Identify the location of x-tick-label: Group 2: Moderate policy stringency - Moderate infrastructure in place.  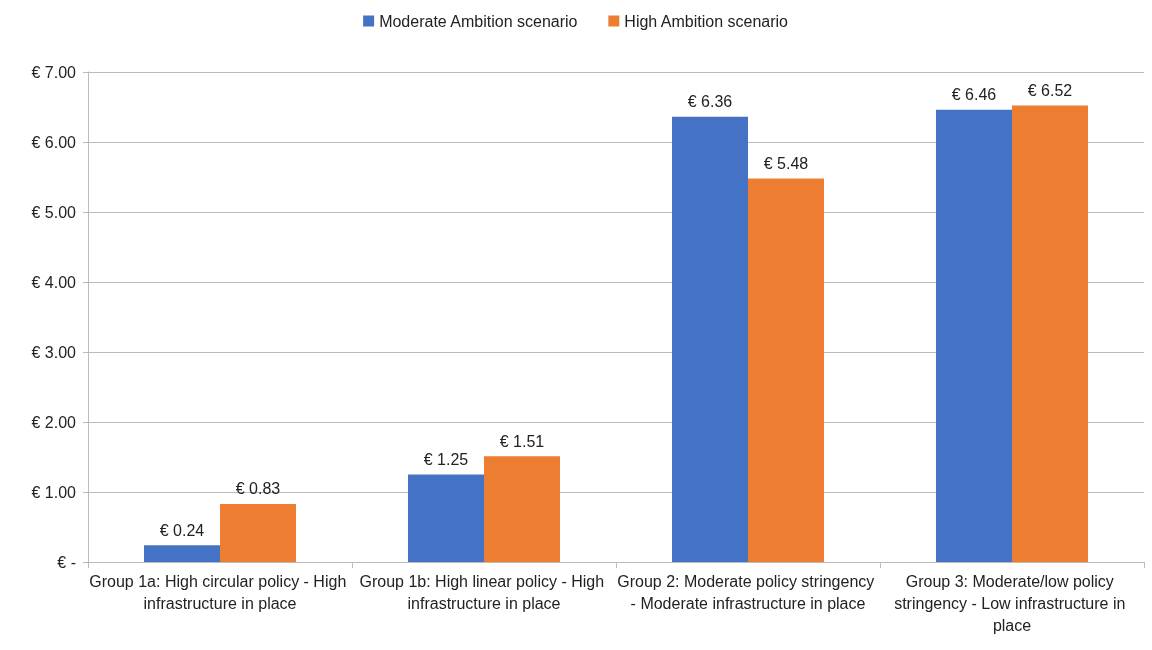
(748, 592).